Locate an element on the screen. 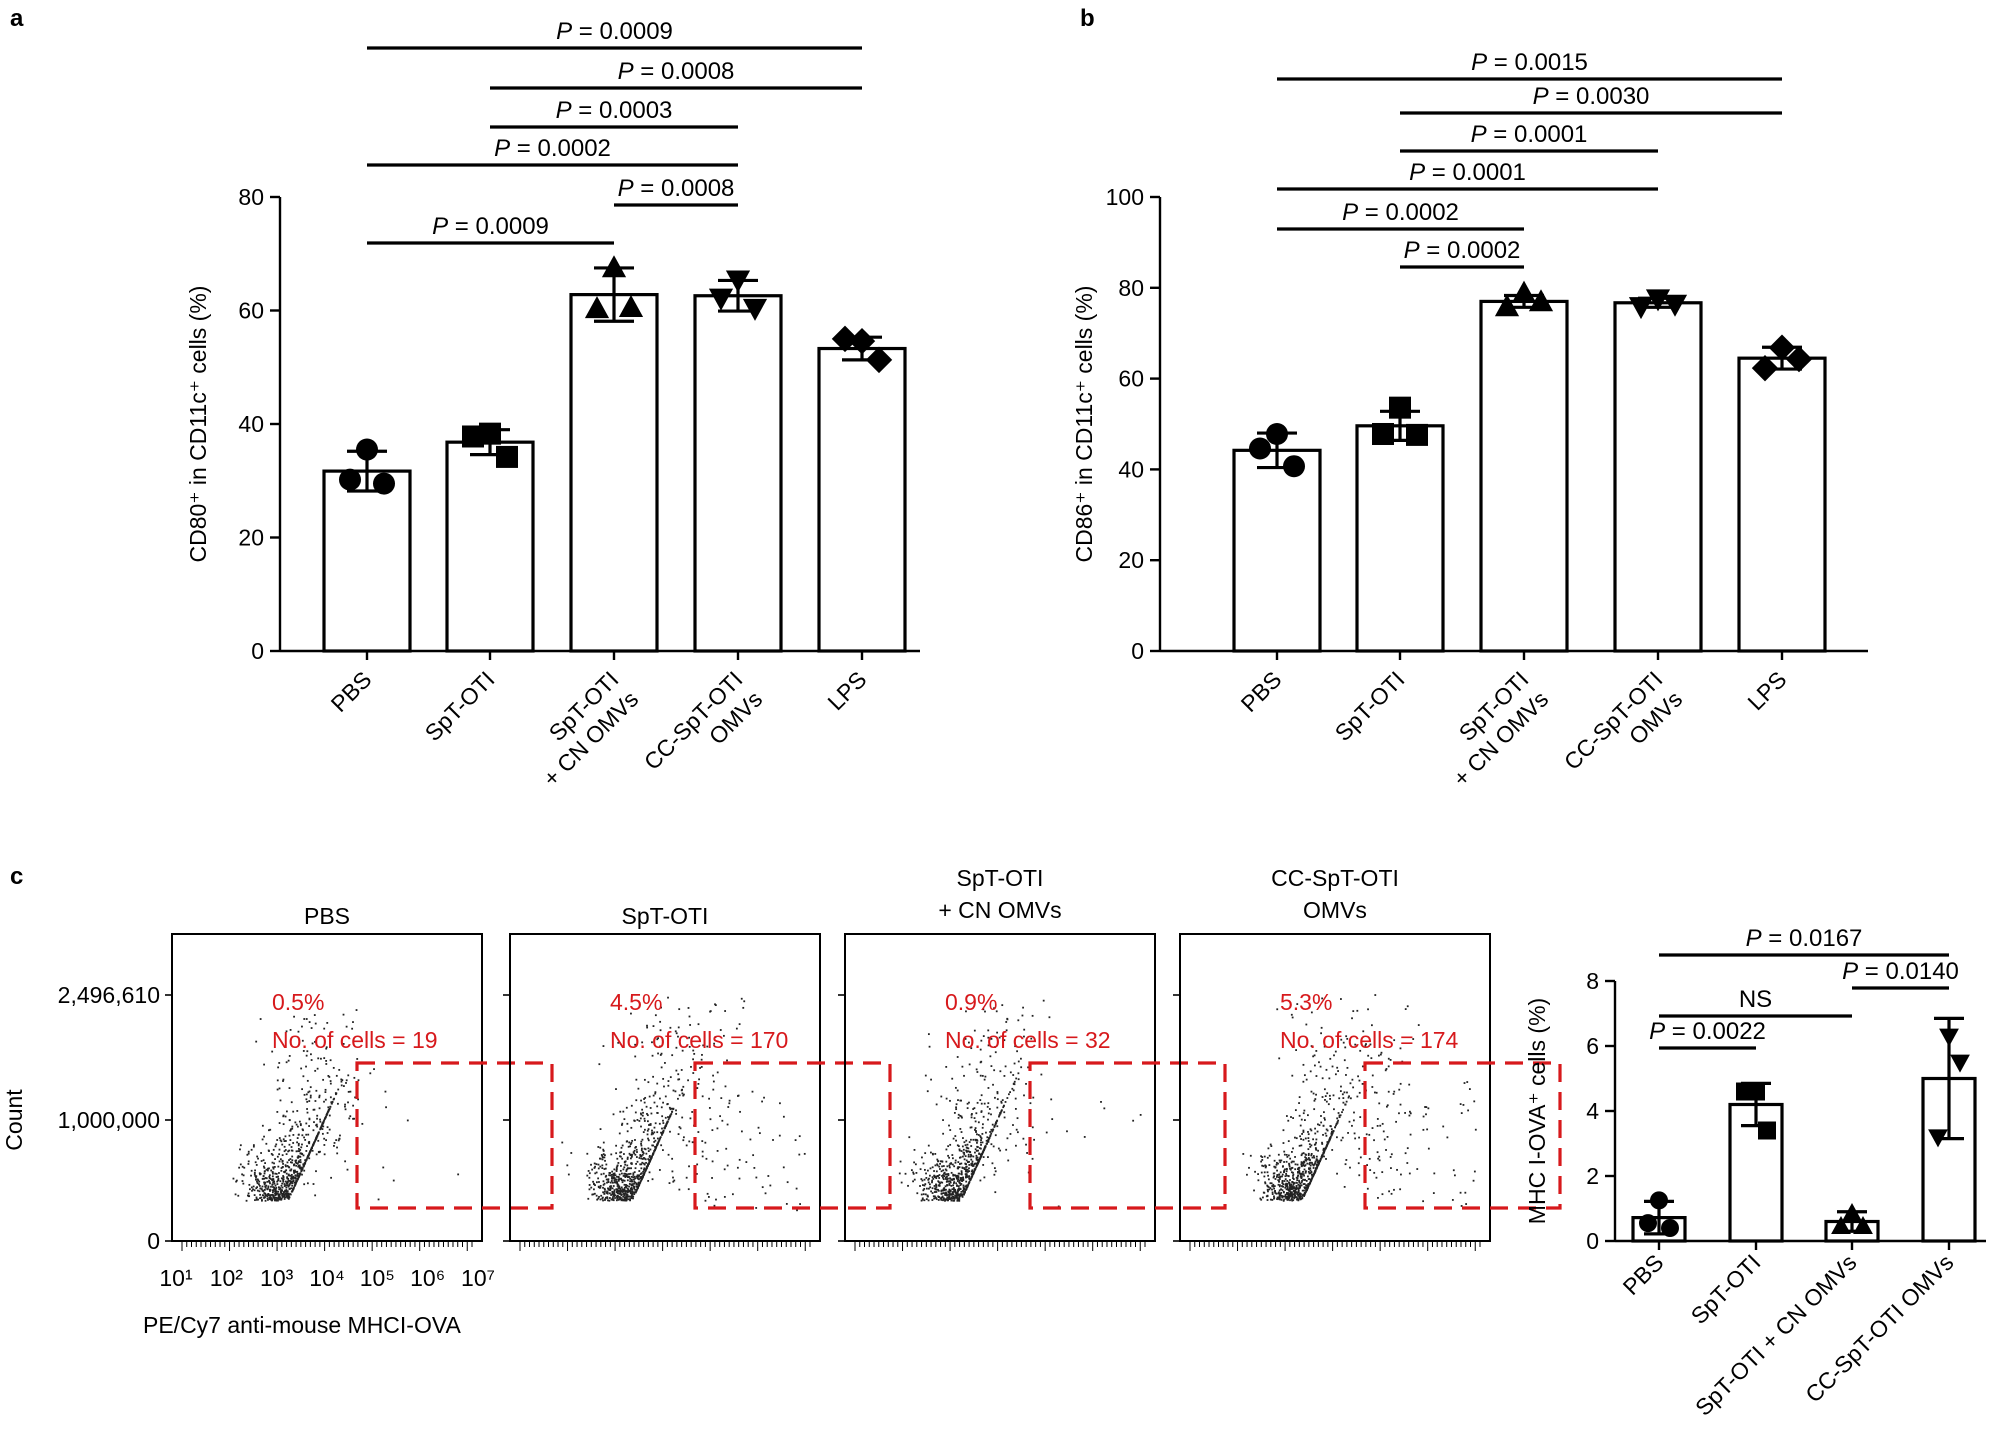  gate-box is located at coordinates (1462, 1135).